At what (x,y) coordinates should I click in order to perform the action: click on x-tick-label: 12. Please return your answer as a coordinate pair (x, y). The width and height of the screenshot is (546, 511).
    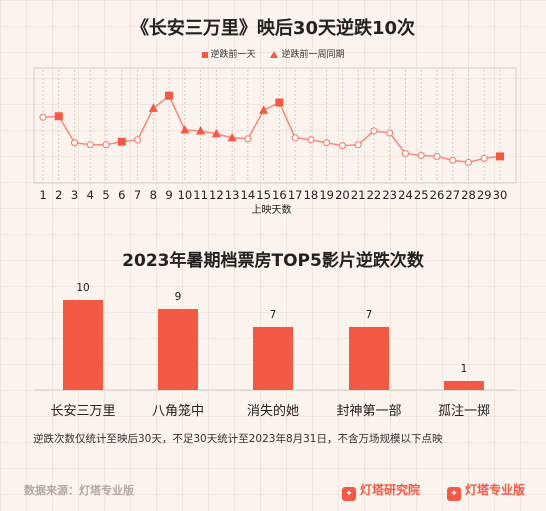
    Looking at the image, I should click on (216, 195).